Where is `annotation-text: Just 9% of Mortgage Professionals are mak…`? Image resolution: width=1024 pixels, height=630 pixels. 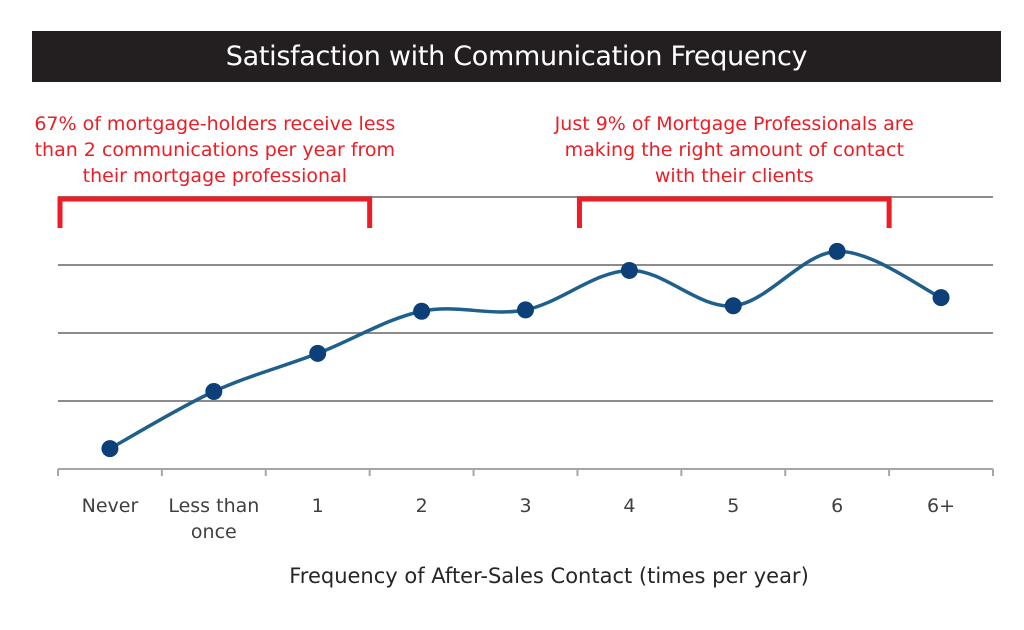 annotation-text: Just 9% of Mortgage Professionals are mak… is located at coordinates (734, 150).